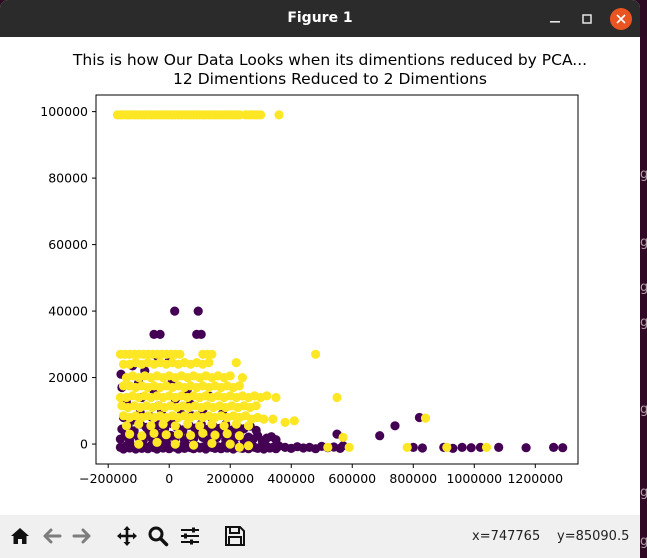  I want to click on zoom-button, so click(158, 536).